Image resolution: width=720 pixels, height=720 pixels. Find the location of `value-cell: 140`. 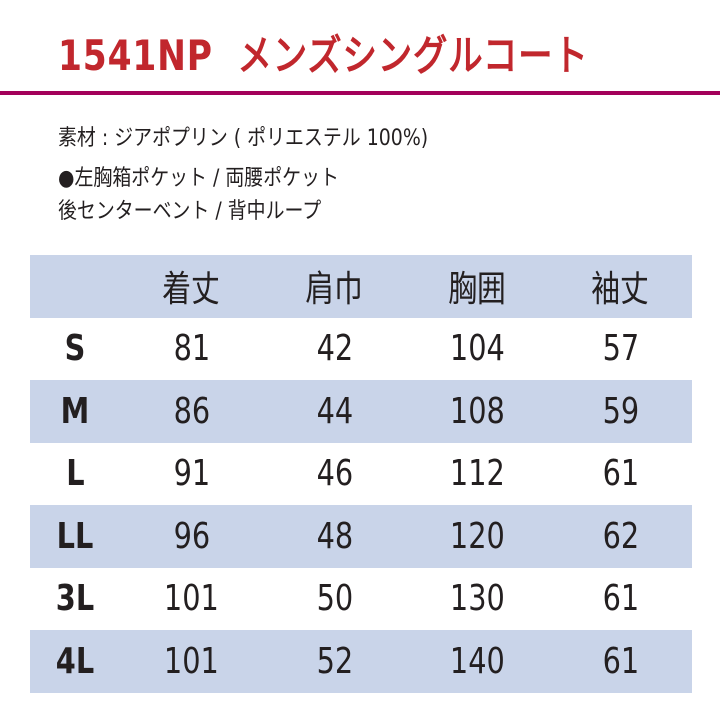

value-cell: 140 is located at coordinates (477, 661).